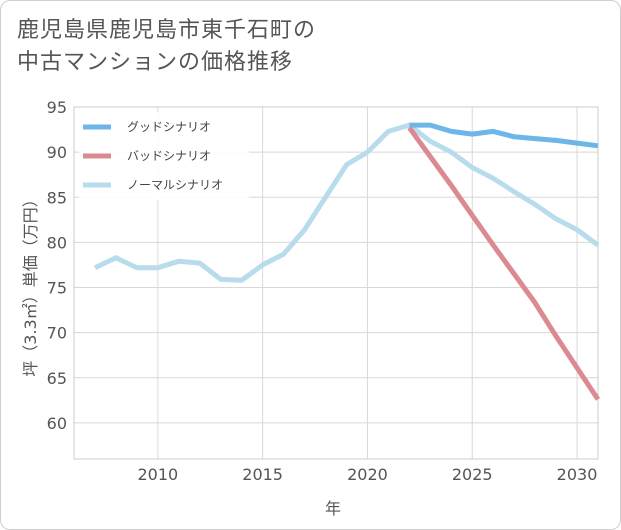  Describe the element at coordinates (57, 197) in the screenshot. I see `y-tick-label: 85` at that location.